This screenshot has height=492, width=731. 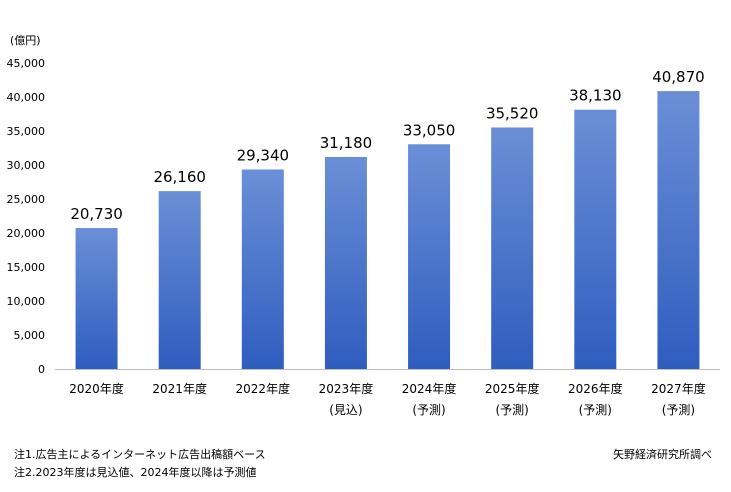 What do you see at coordinates (26, 301) in the screenshot?
I see `y-tick-label: 10,000` at bounding box center [26, 301].